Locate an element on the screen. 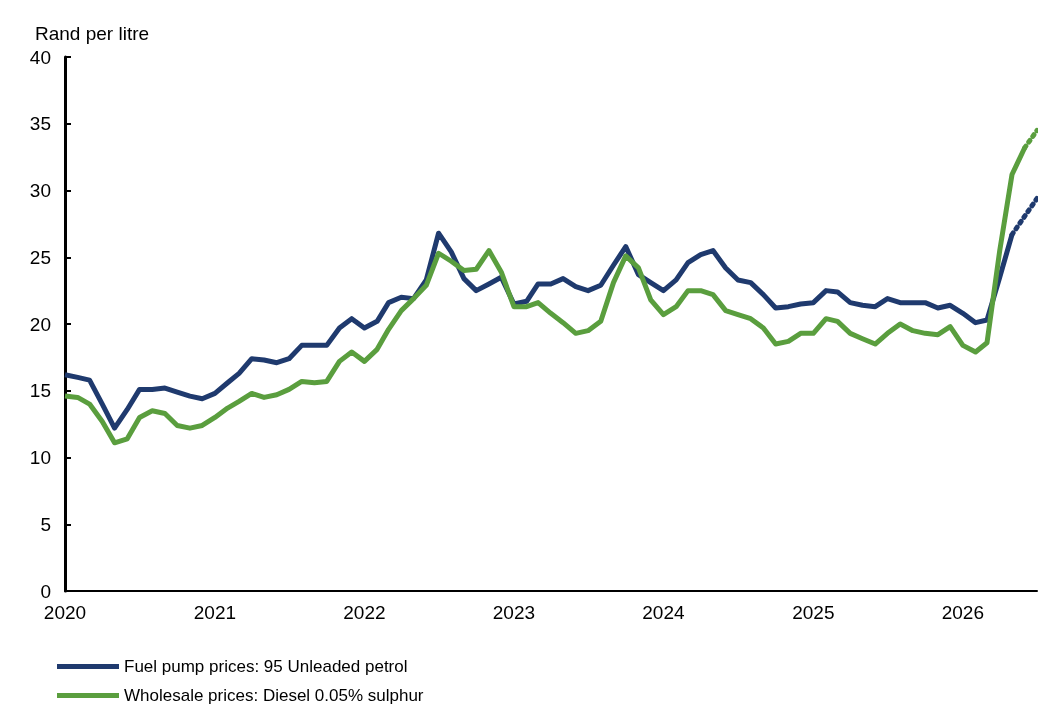 Image resolution: width=1038 pixels, height=717 pixels. x-tick-label: 2023 is located at coordinates (514, 612).